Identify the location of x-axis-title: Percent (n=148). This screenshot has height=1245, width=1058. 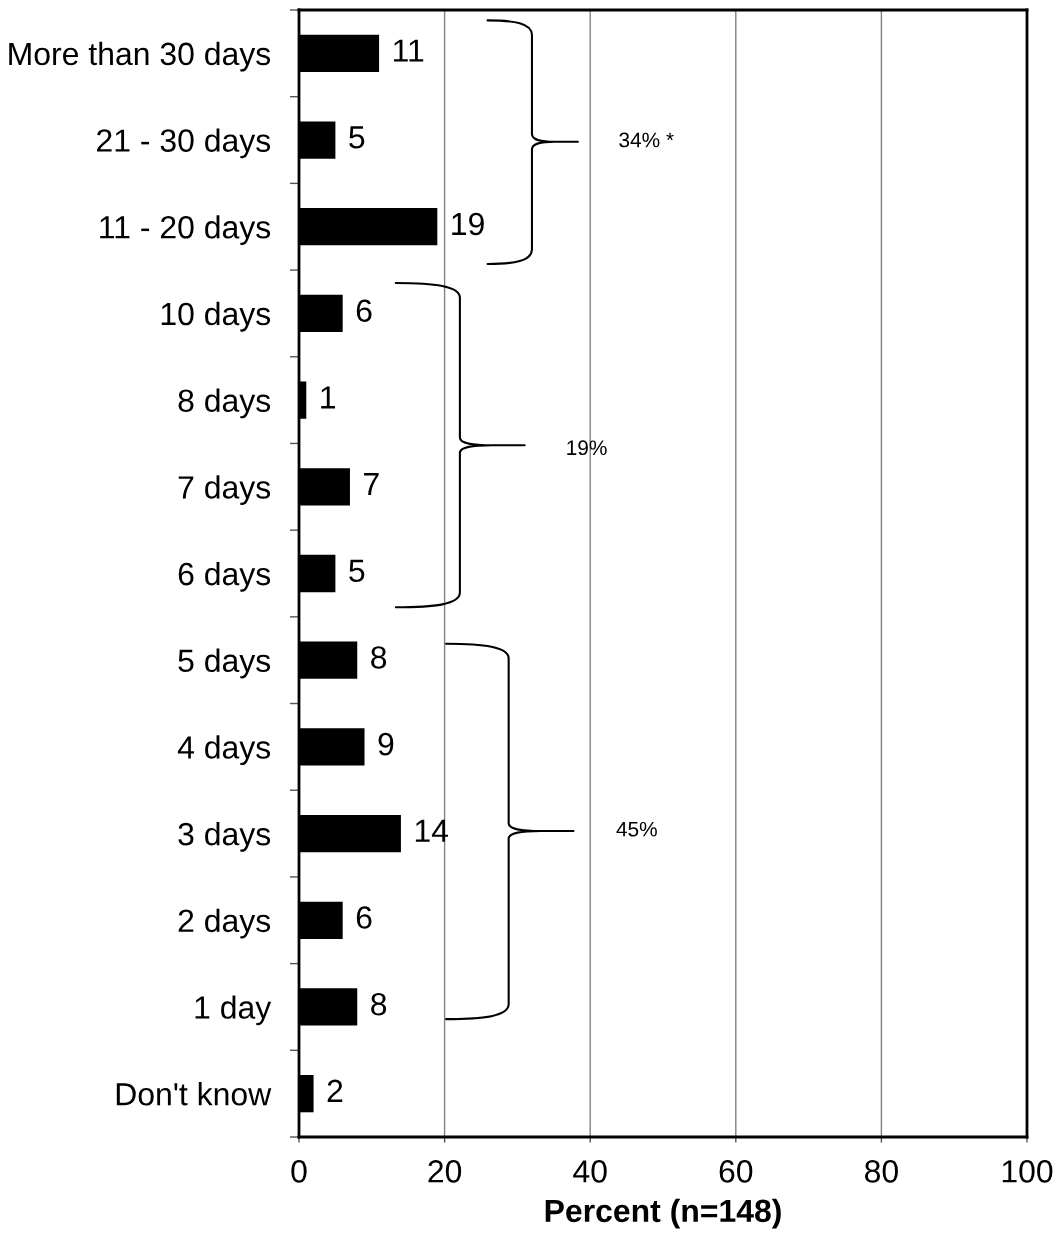
(663, 1213).